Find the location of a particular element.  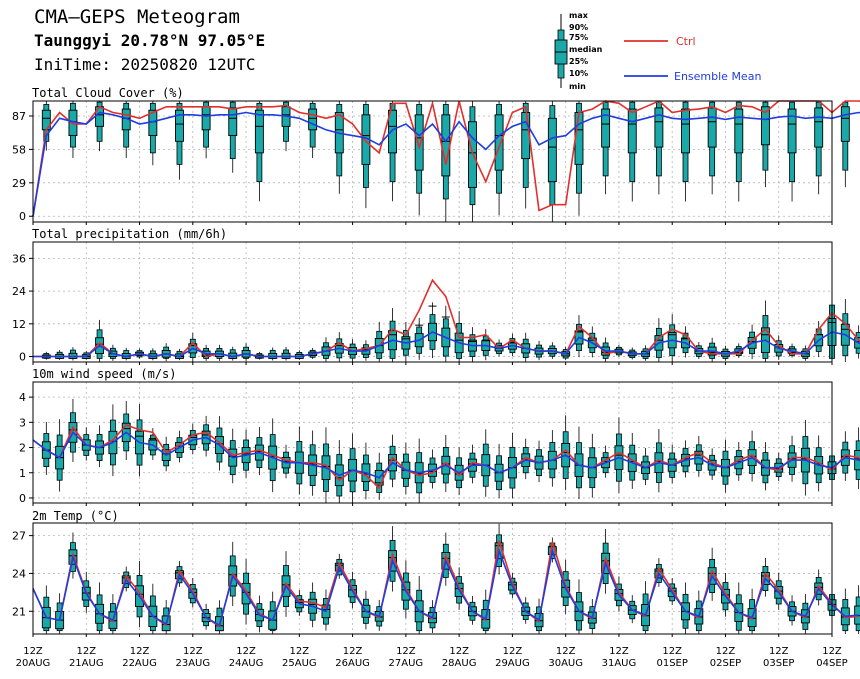

x-tick-label-date: 29AUG is located at coordinates (512, 663).